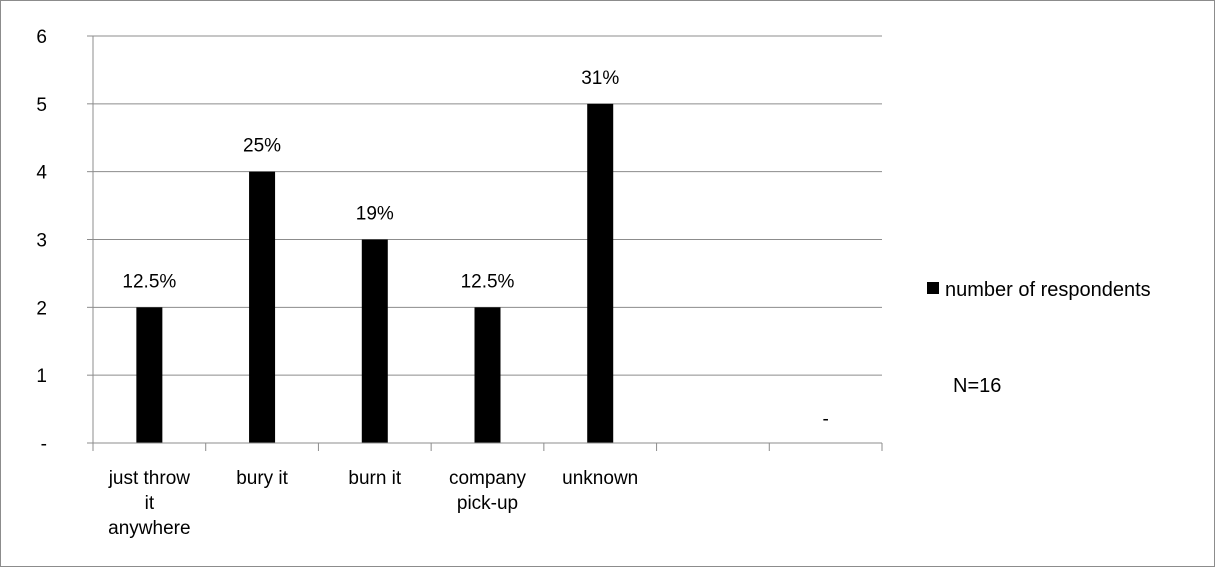 This screenshot has width=1215, height=568. What do you see at coordinates (262, 146) in the screenshot?
I see `data-label: 25%` at bounding box center [262, 146].